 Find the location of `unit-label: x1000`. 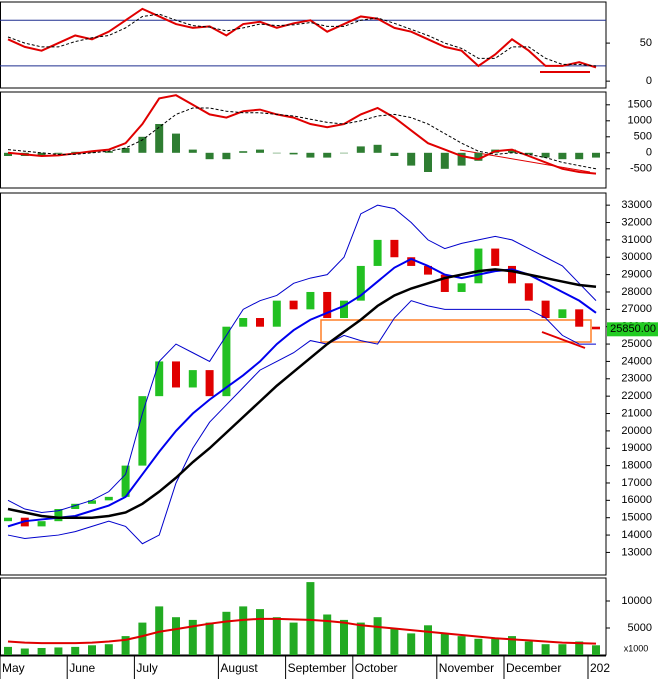

unit-label: x1000 is located at coordinates (636, 648).